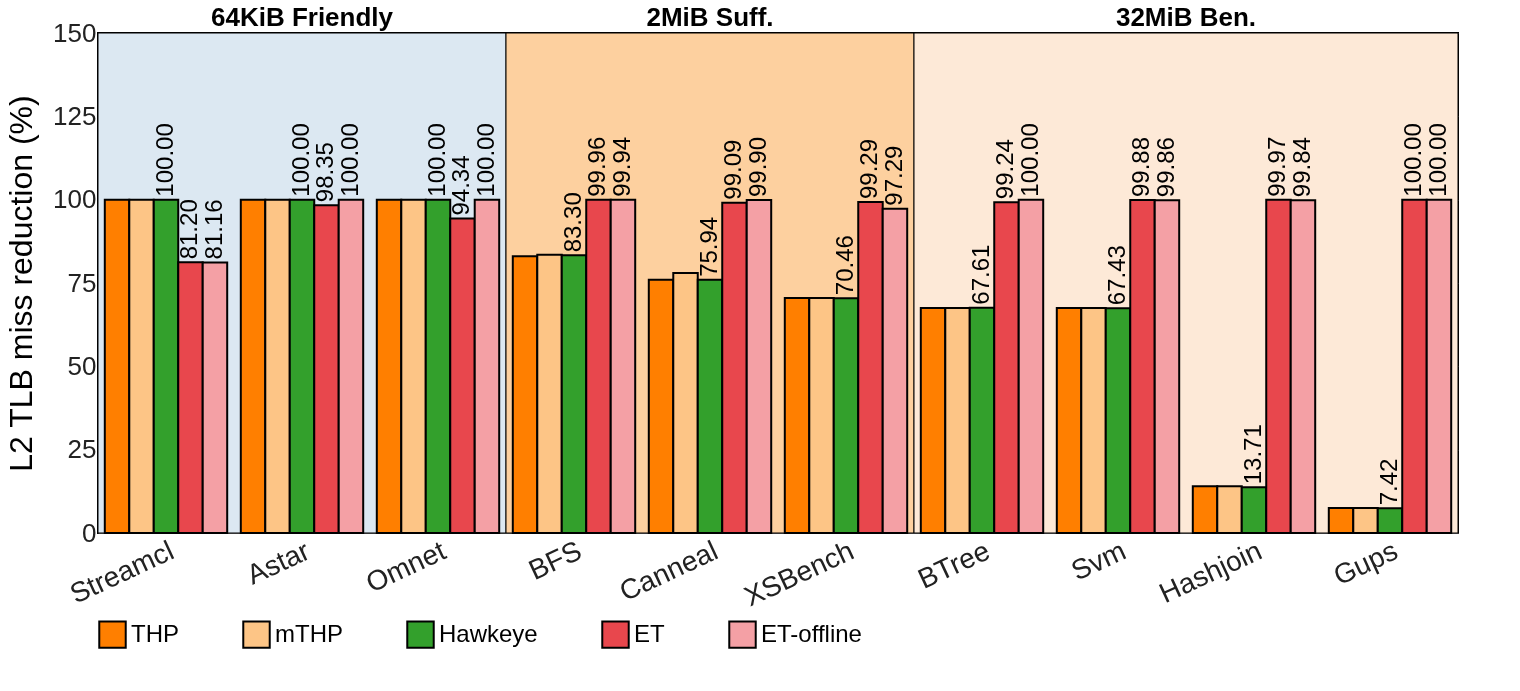 This screenshot has width=1520, height=691. I want to click on data-label: 67.61, so click(980, 274).